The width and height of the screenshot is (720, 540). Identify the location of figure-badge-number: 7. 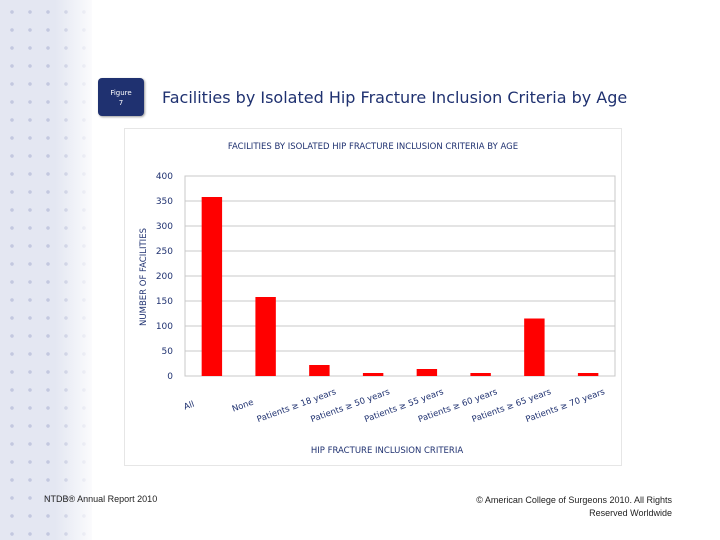
(121, 103).